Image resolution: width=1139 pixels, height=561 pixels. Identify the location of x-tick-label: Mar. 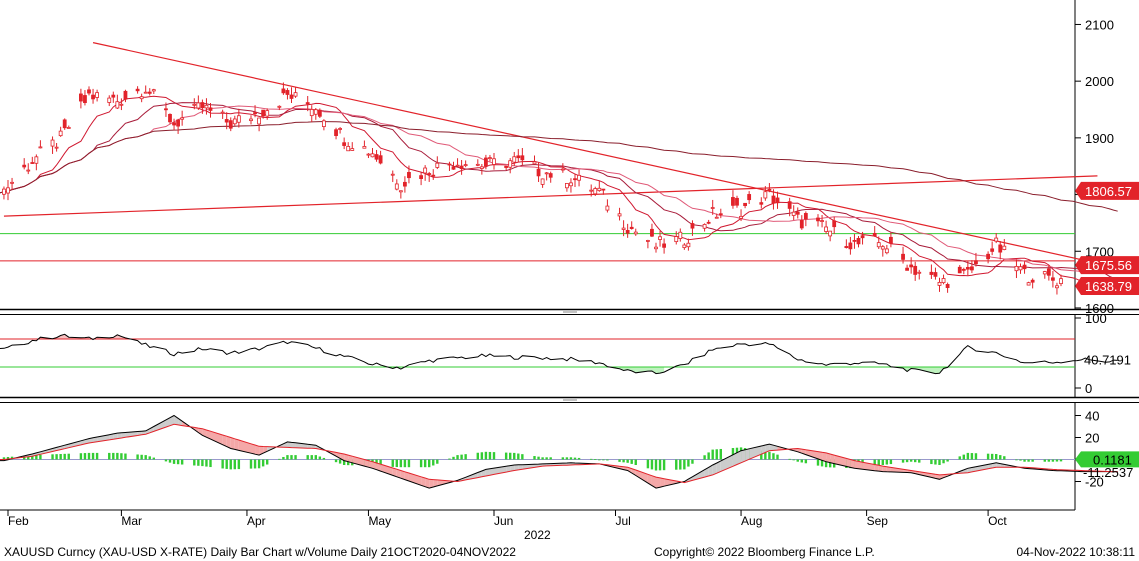
(131, 521).